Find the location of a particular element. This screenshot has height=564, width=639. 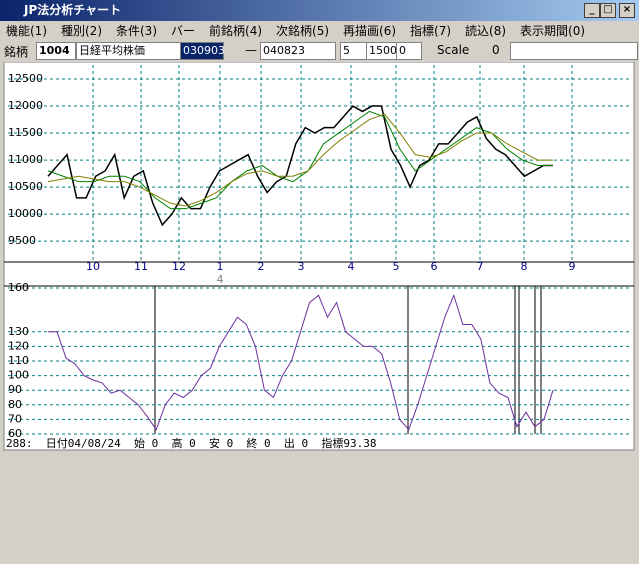

x-tick-label: 10 is located at coordinates (93, 266).